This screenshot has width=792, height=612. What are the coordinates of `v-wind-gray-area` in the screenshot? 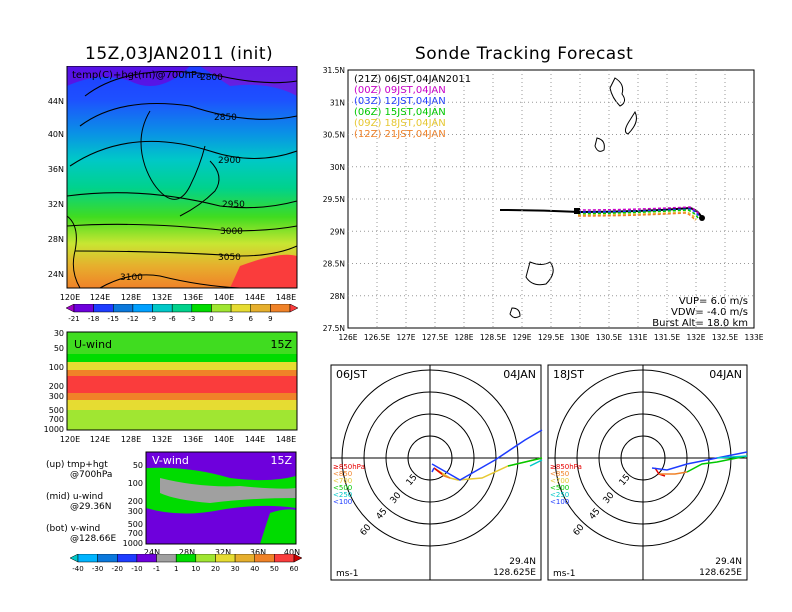 It's located at (228, 490).